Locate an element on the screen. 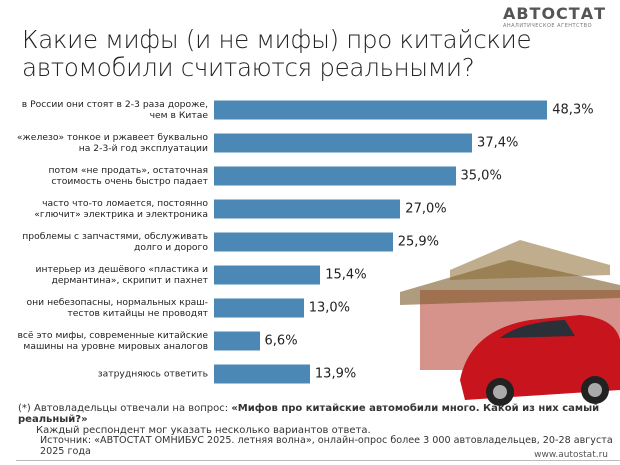 The height and width of the screenshot is (465, 620). value-label: 25,9% is located at coordinates (418, 242).